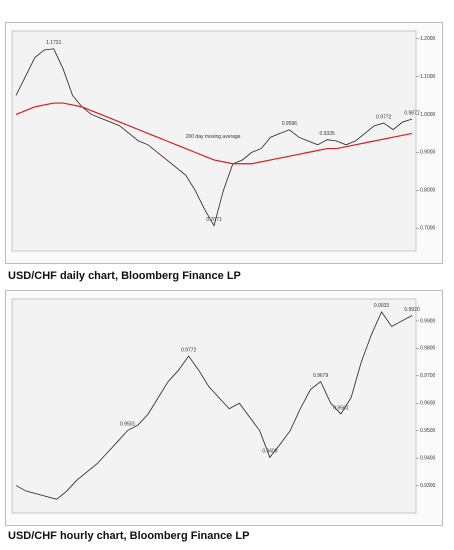  I want to click on y-tick-label: 0.9800, so click(428, 349).